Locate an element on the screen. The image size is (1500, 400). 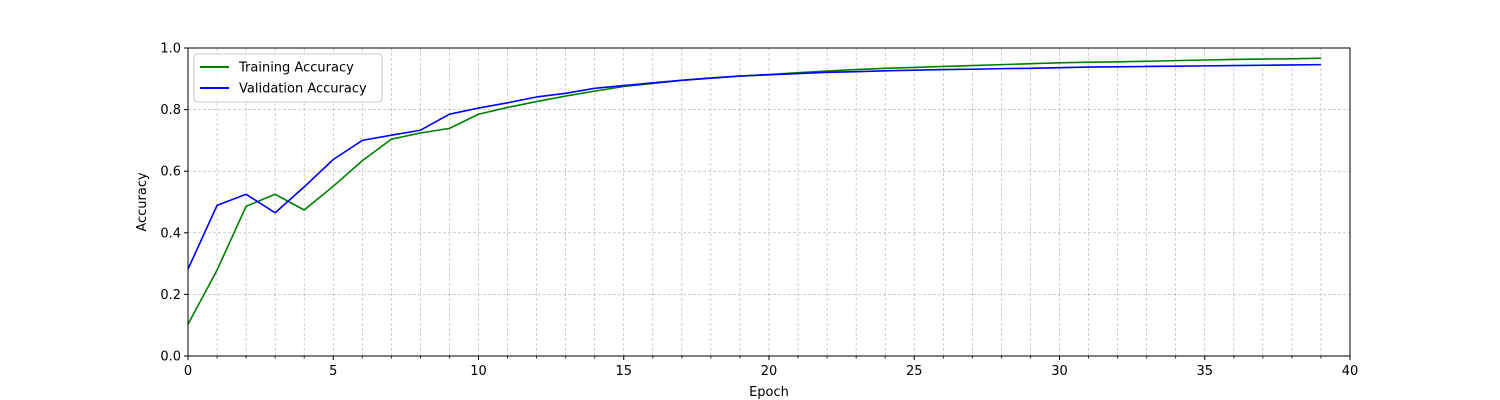
legend-box is located at coordinates (288, 78).